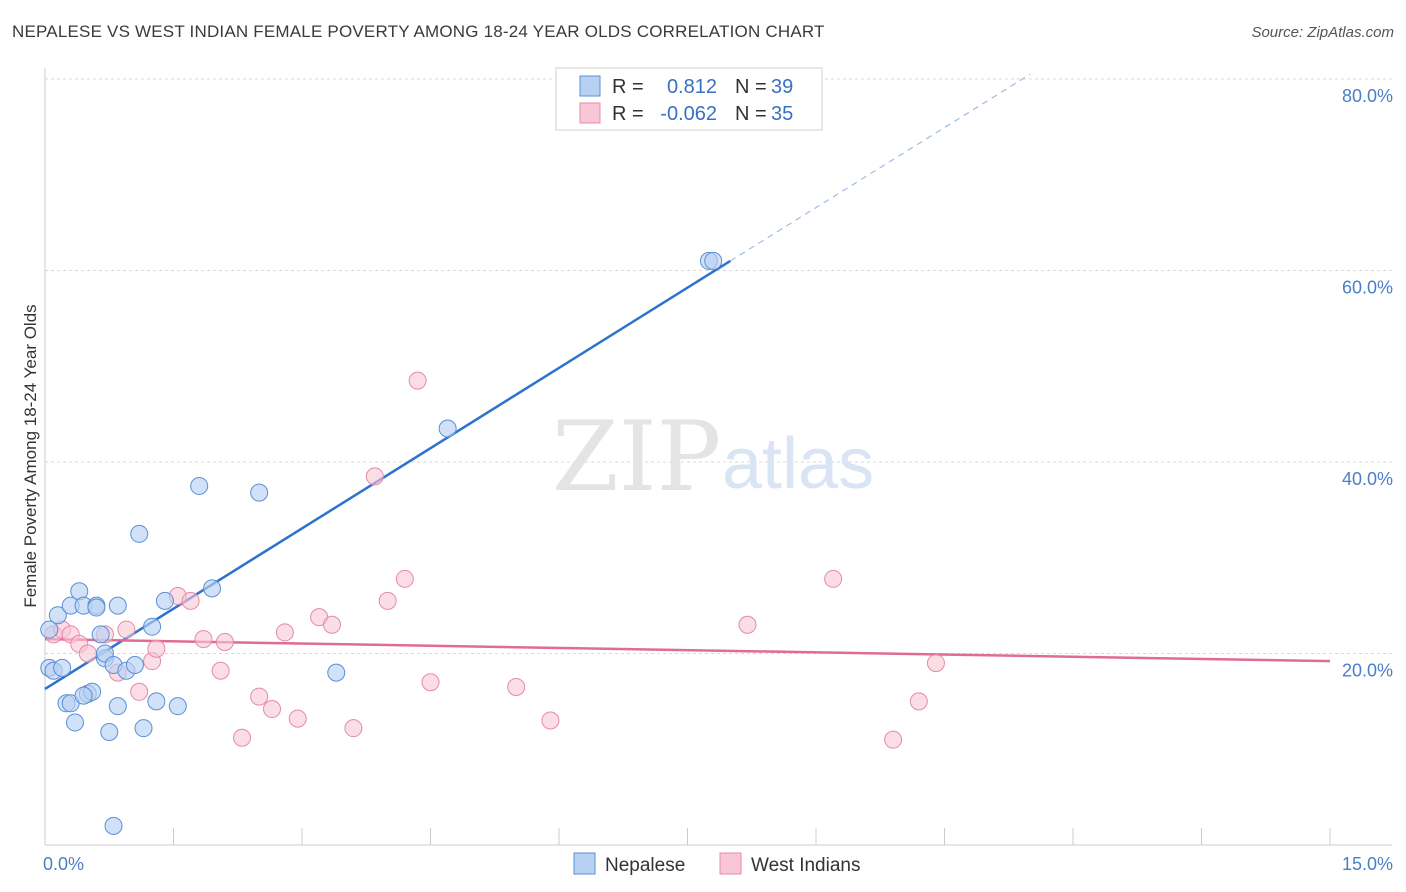 The image size is (1406, 892). What do you see at coordinates (880, 167) in the screenshot?
I see `trend-line-nepalese-extension` at bounding box center [880, 167].